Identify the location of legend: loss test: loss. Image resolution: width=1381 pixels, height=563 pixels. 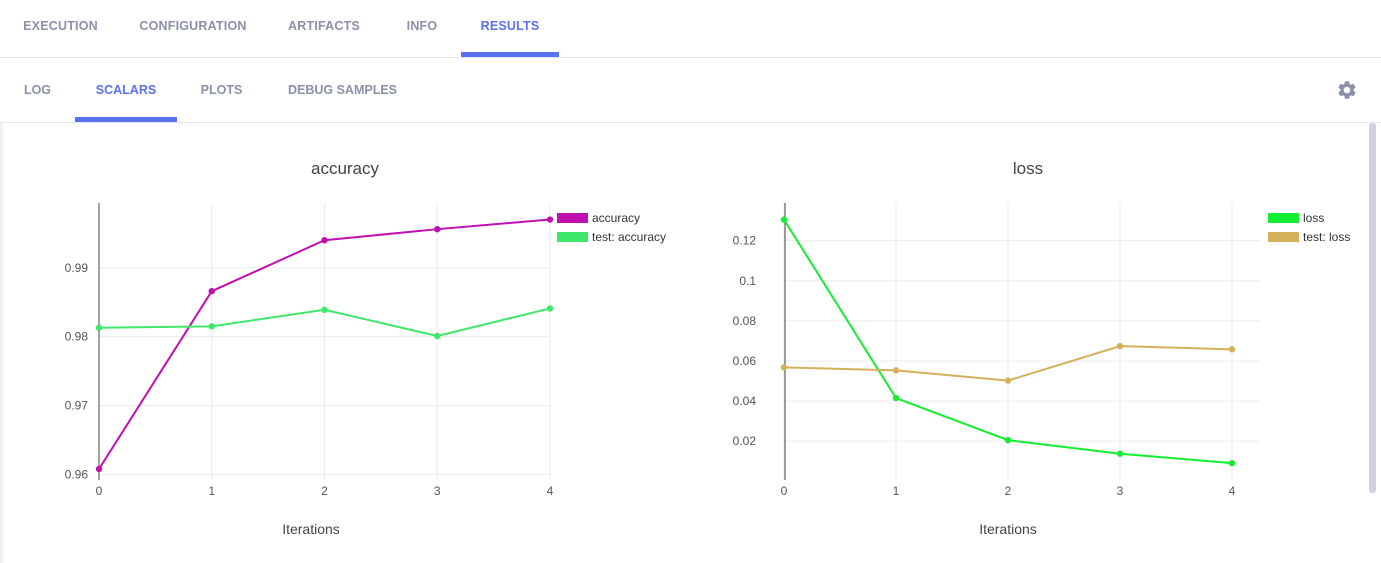
(1309, 227).